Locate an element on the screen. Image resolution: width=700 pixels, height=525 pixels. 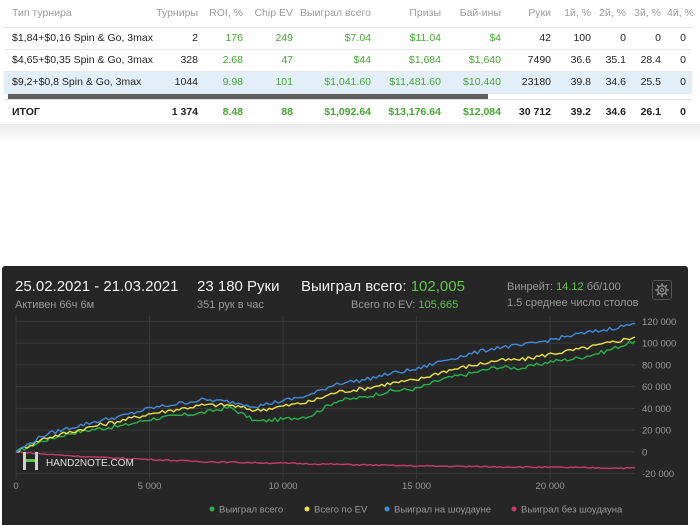
x-tick-label: 5 000 is located at coordinates (150, 486).